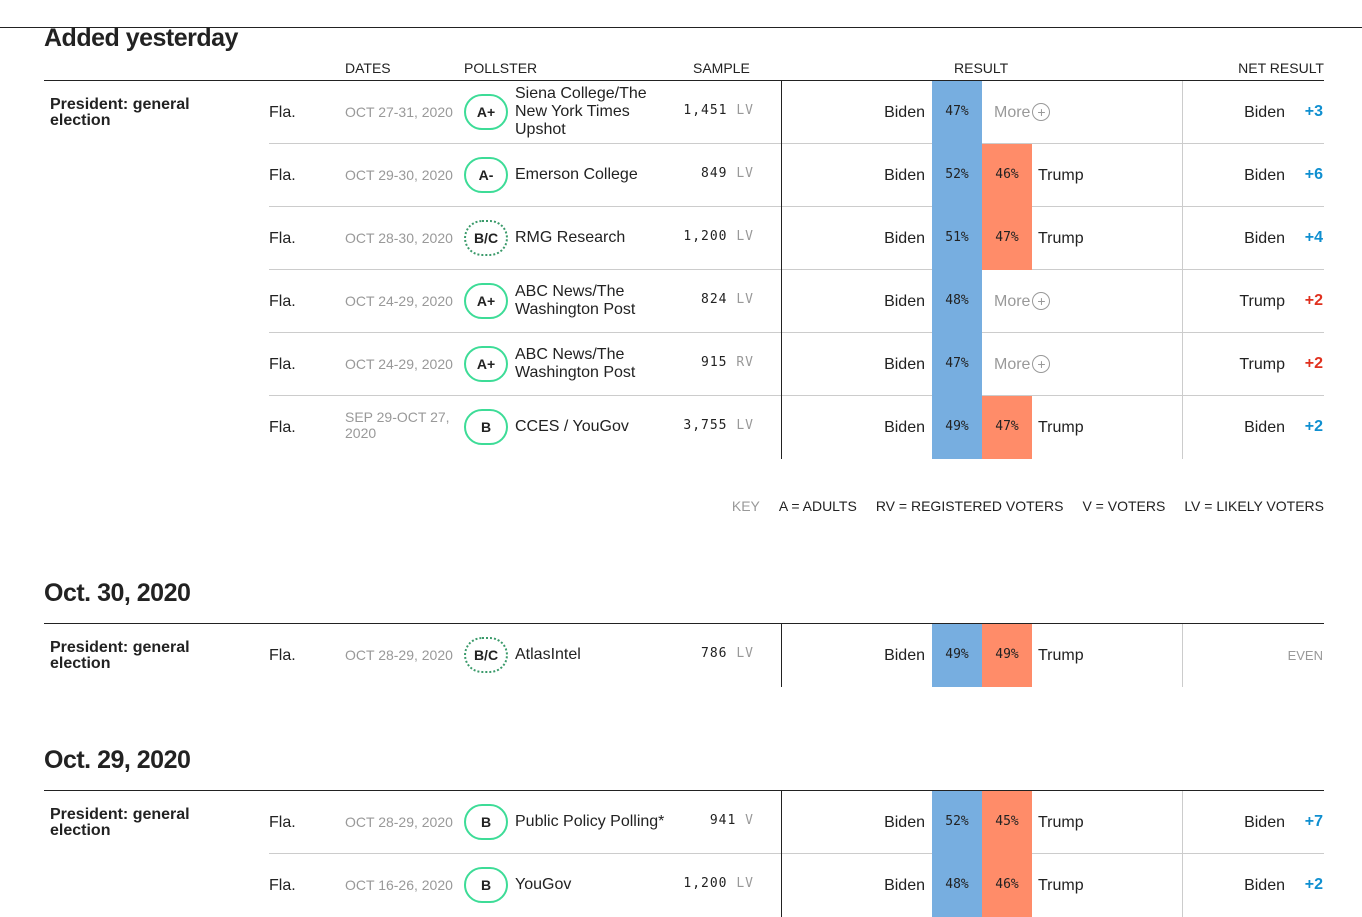 The width and height of the screenshot is (1362, 917). Describe the element at coordinates (727, 362) in the screenshot. I see `sample-size: 915 RV` at that location.